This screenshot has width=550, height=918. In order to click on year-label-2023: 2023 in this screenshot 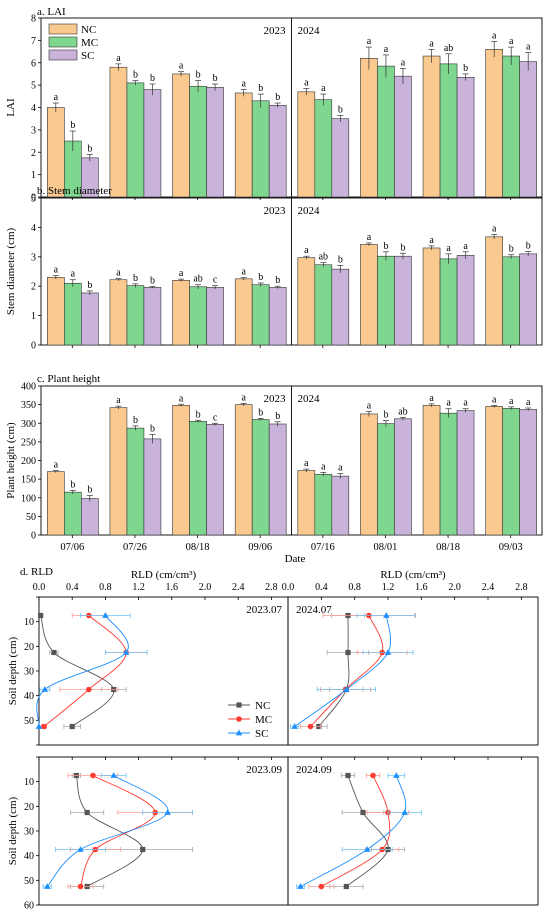, I will do `click(275, 31)`.